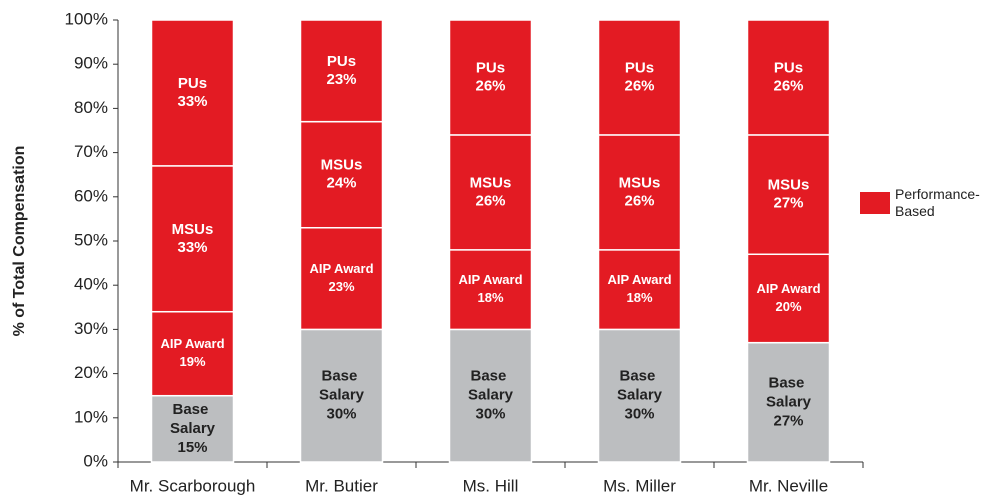 The width and height of the screenshot is (996, 497). What do you see at coordinates (91, 107) in the screenshot?
I see `y-tick-label: 80%` at bounding box center [91, 107].